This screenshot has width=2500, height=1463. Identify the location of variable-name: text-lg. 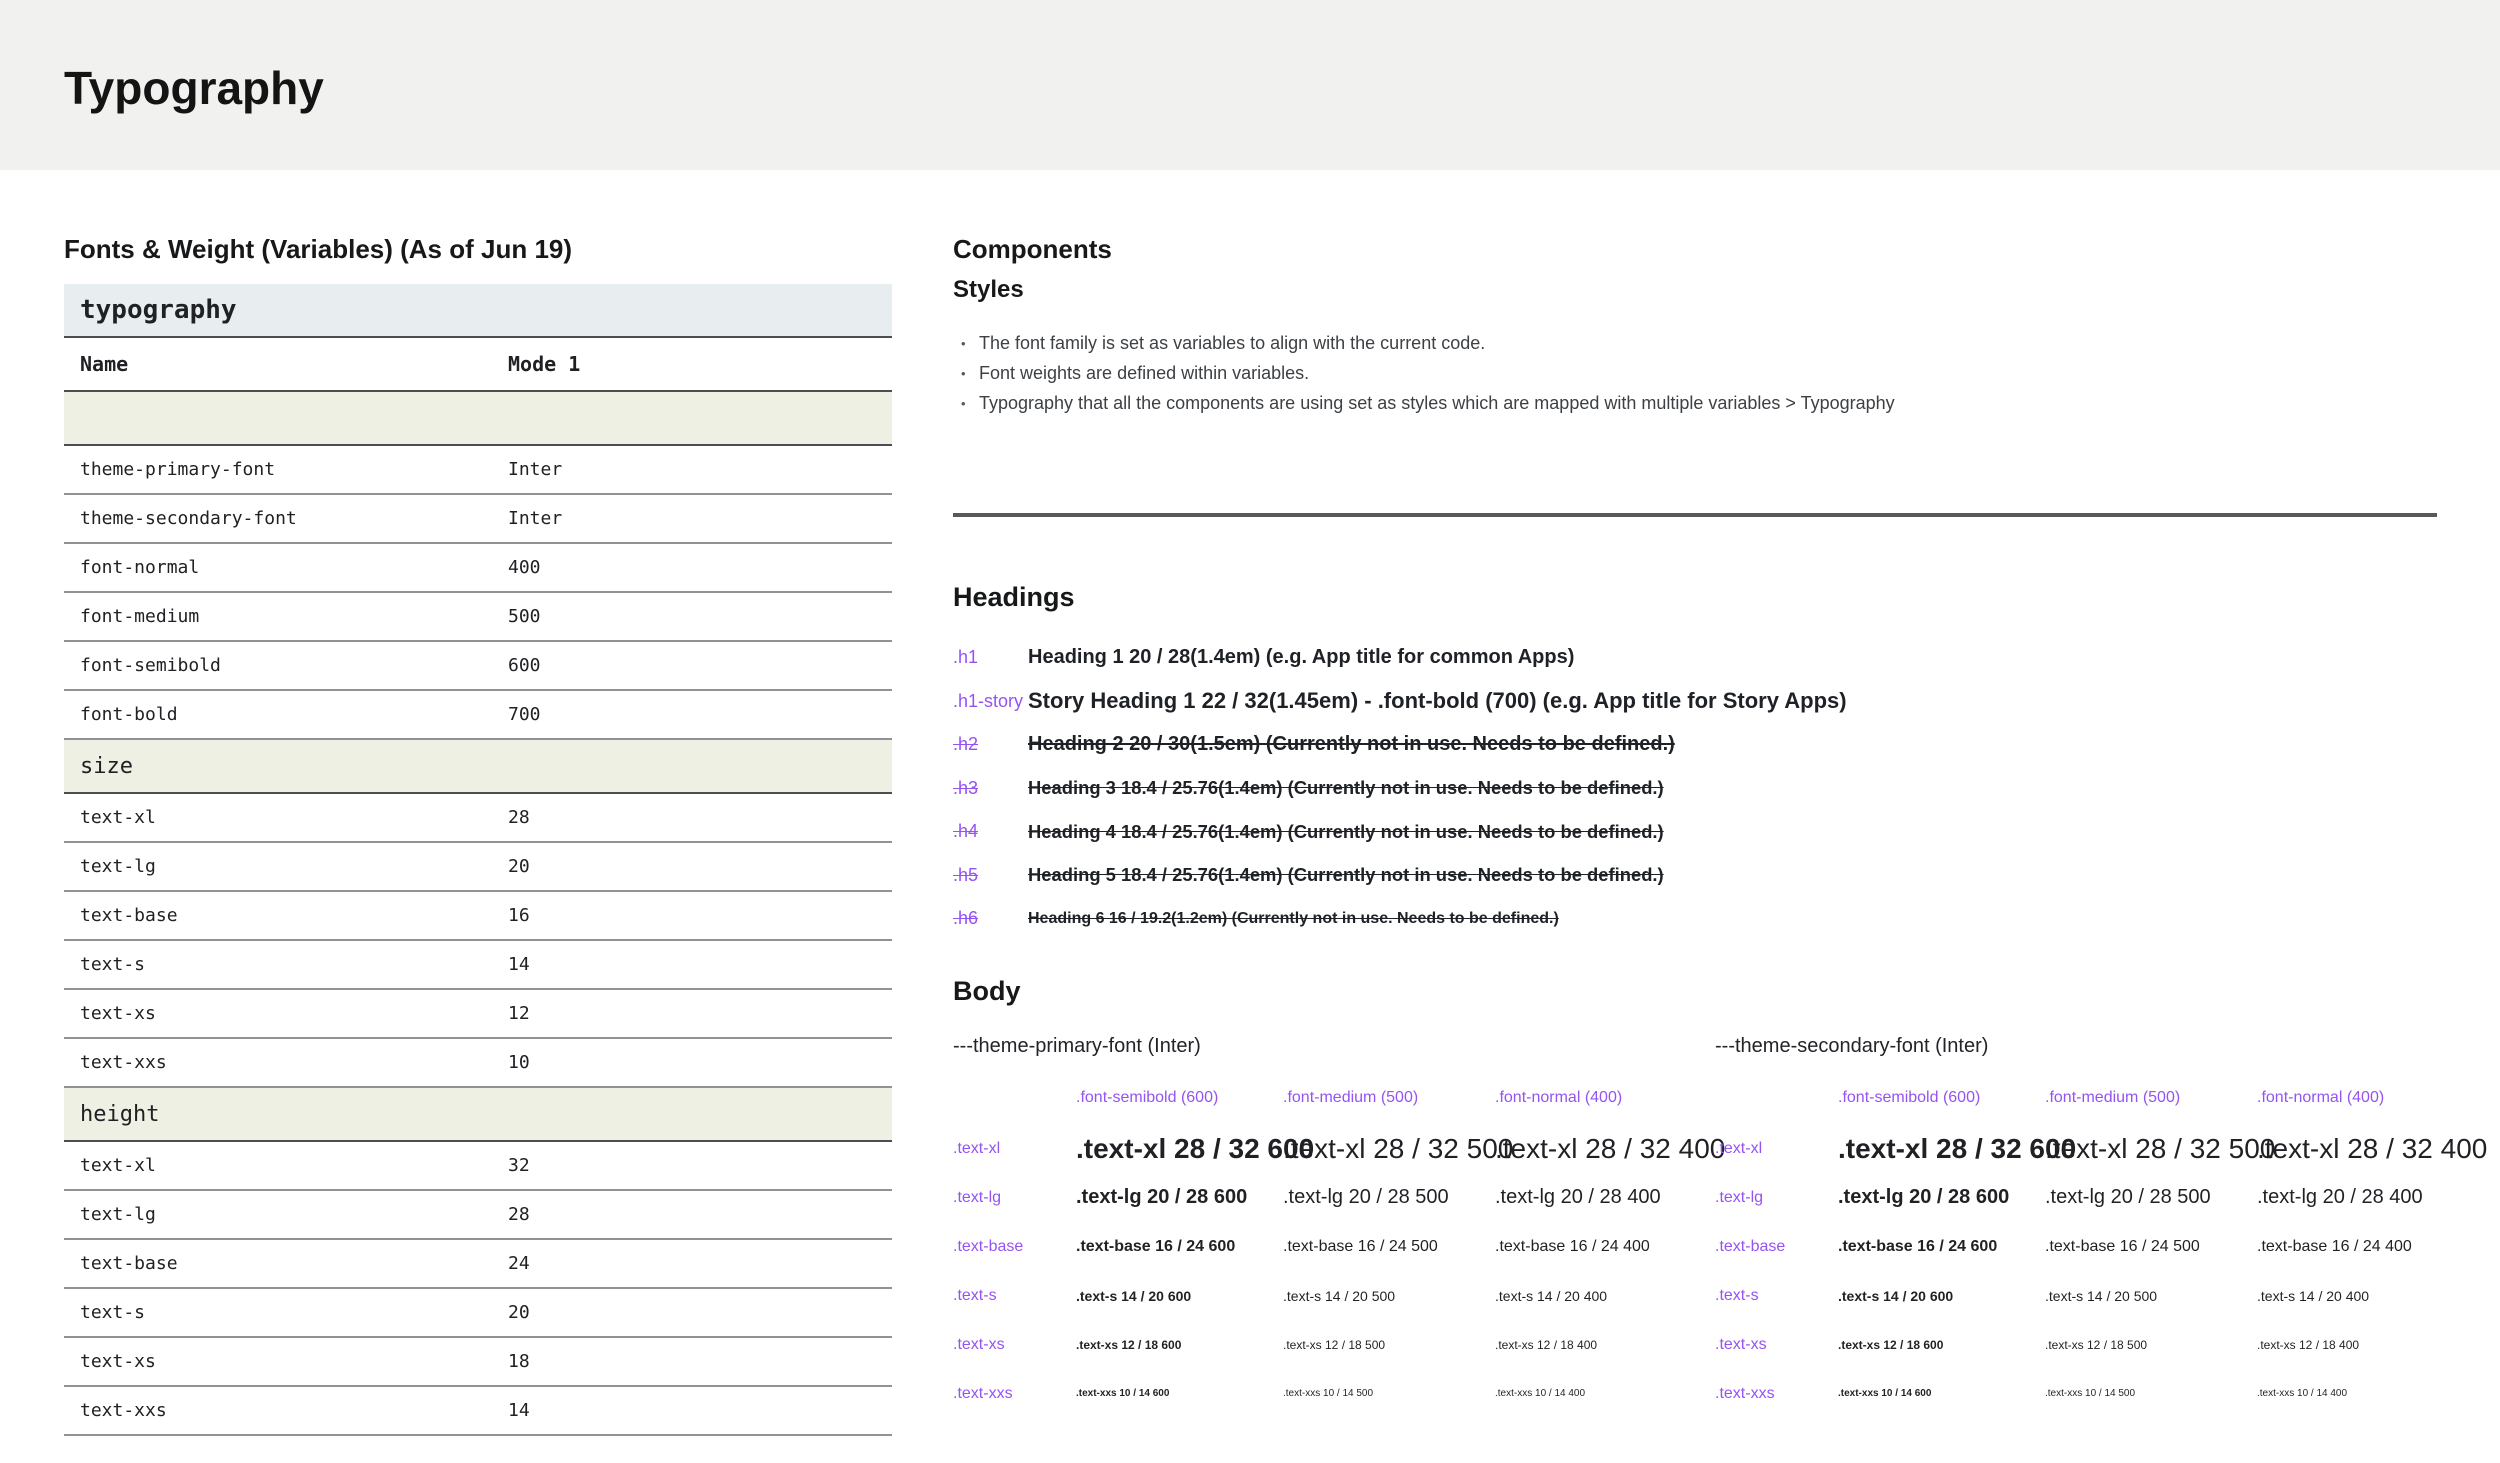
(118, 866).